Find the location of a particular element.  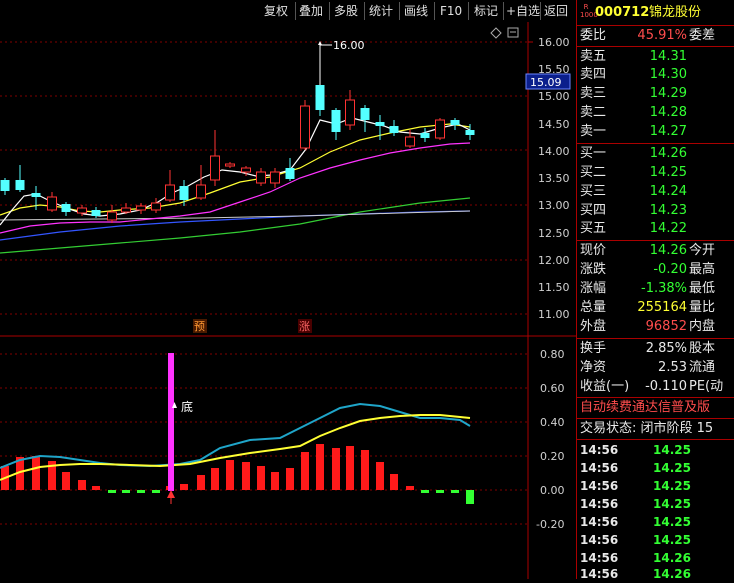

ma10-line is located at coordinates (235, 169).